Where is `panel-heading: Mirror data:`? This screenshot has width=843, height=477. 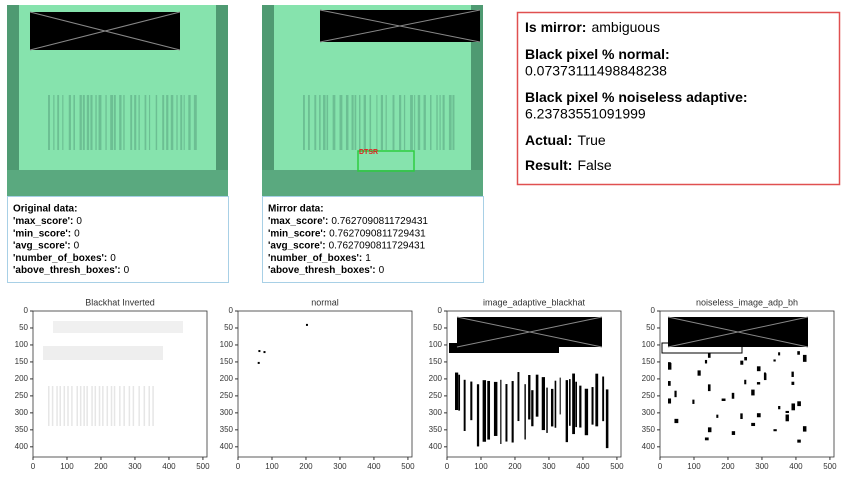 panel-heading: Mirror data: is located at coordinates (296, 209).